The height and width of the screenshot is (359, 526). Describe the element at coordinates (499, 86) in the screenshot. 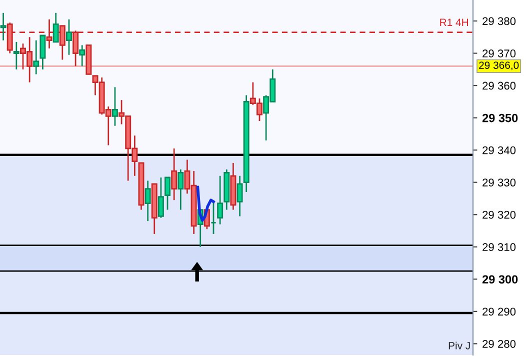

I see `y-tick-label: 29 360` at that location.